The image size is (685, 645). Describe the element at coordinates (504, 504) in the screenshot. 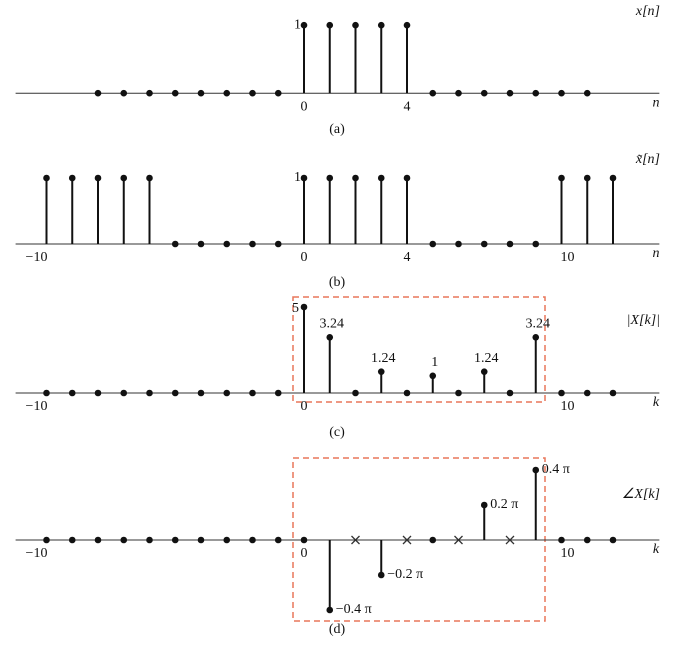

I see `value-label: 0.2 π` at that location.